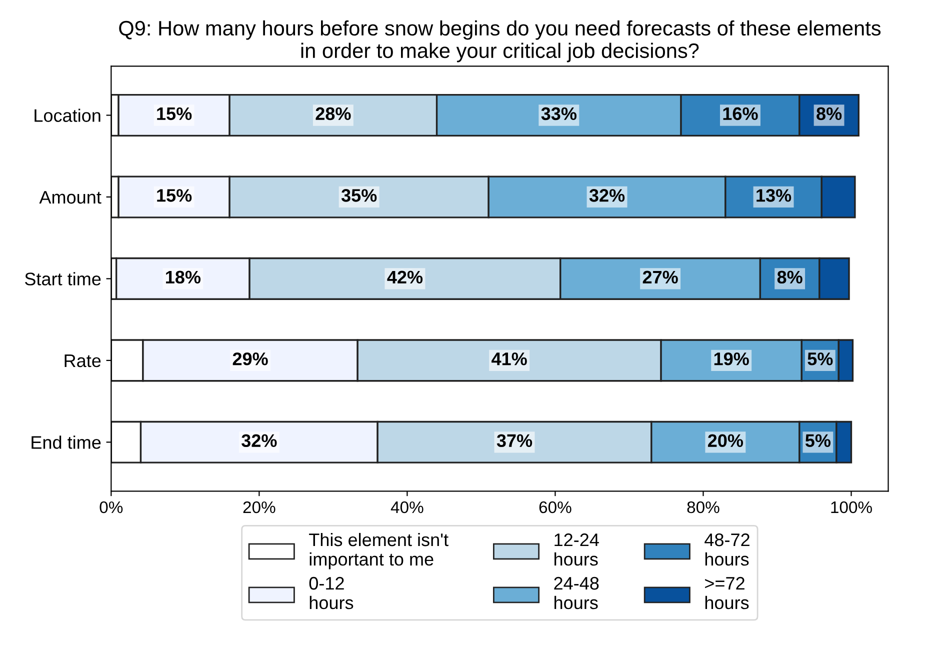  What do you see at coordinates (740, 113) in the screenshot?
I see `data-label: 16%` at bounding box center [740, 113].